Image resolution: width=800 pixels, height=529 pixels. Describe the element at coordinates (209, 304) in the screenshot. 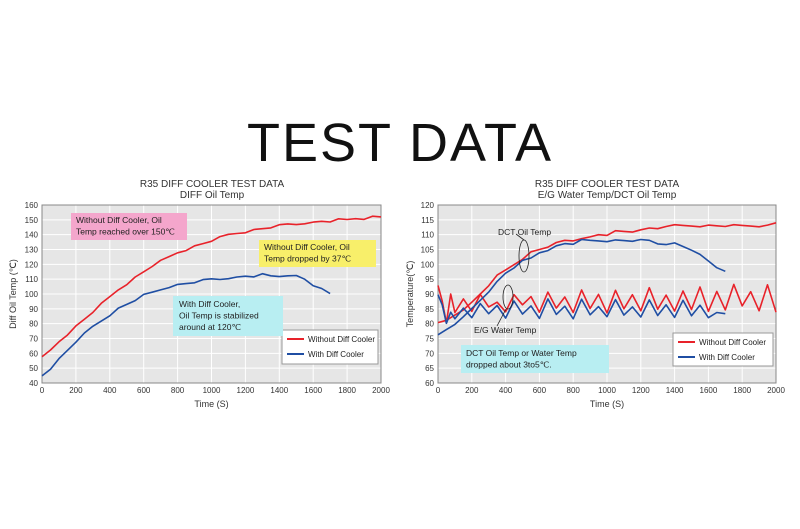

I see `annotation-text: With Diff Cooler,` at that location.